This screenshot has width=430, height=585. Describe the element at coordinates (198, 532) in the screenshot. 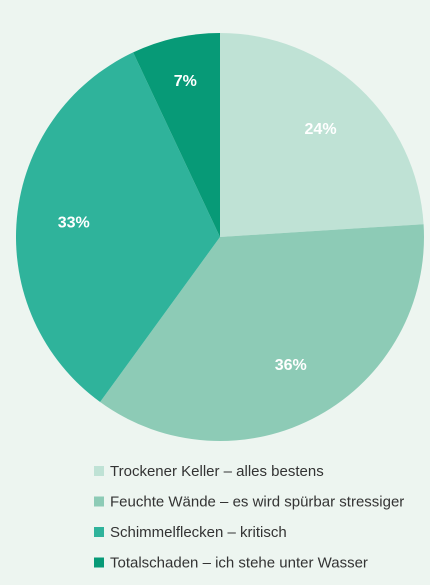

I see `legend-label: Schimmelflecken – kritisch` at that location.